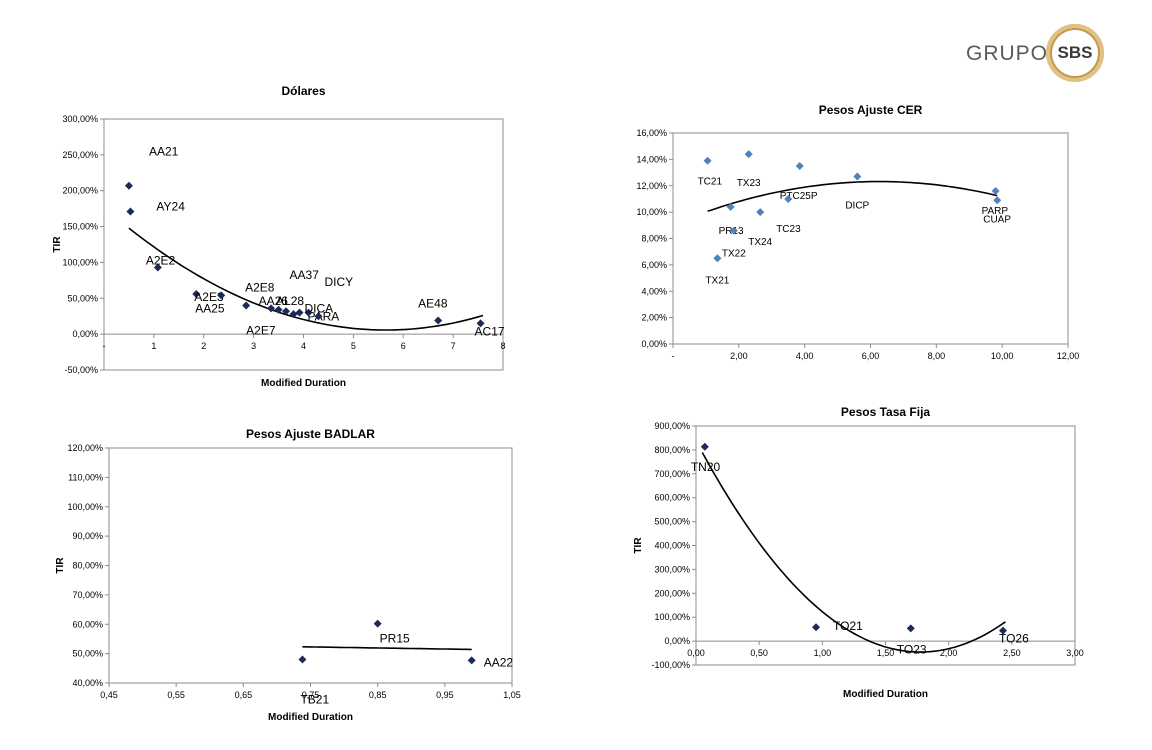 The width and height of the screenshot is (1152, 750). What do you see at coordinates (324, 317) in the screenshot?
I see `point-label: PARA` at bounding box center [324, 317].